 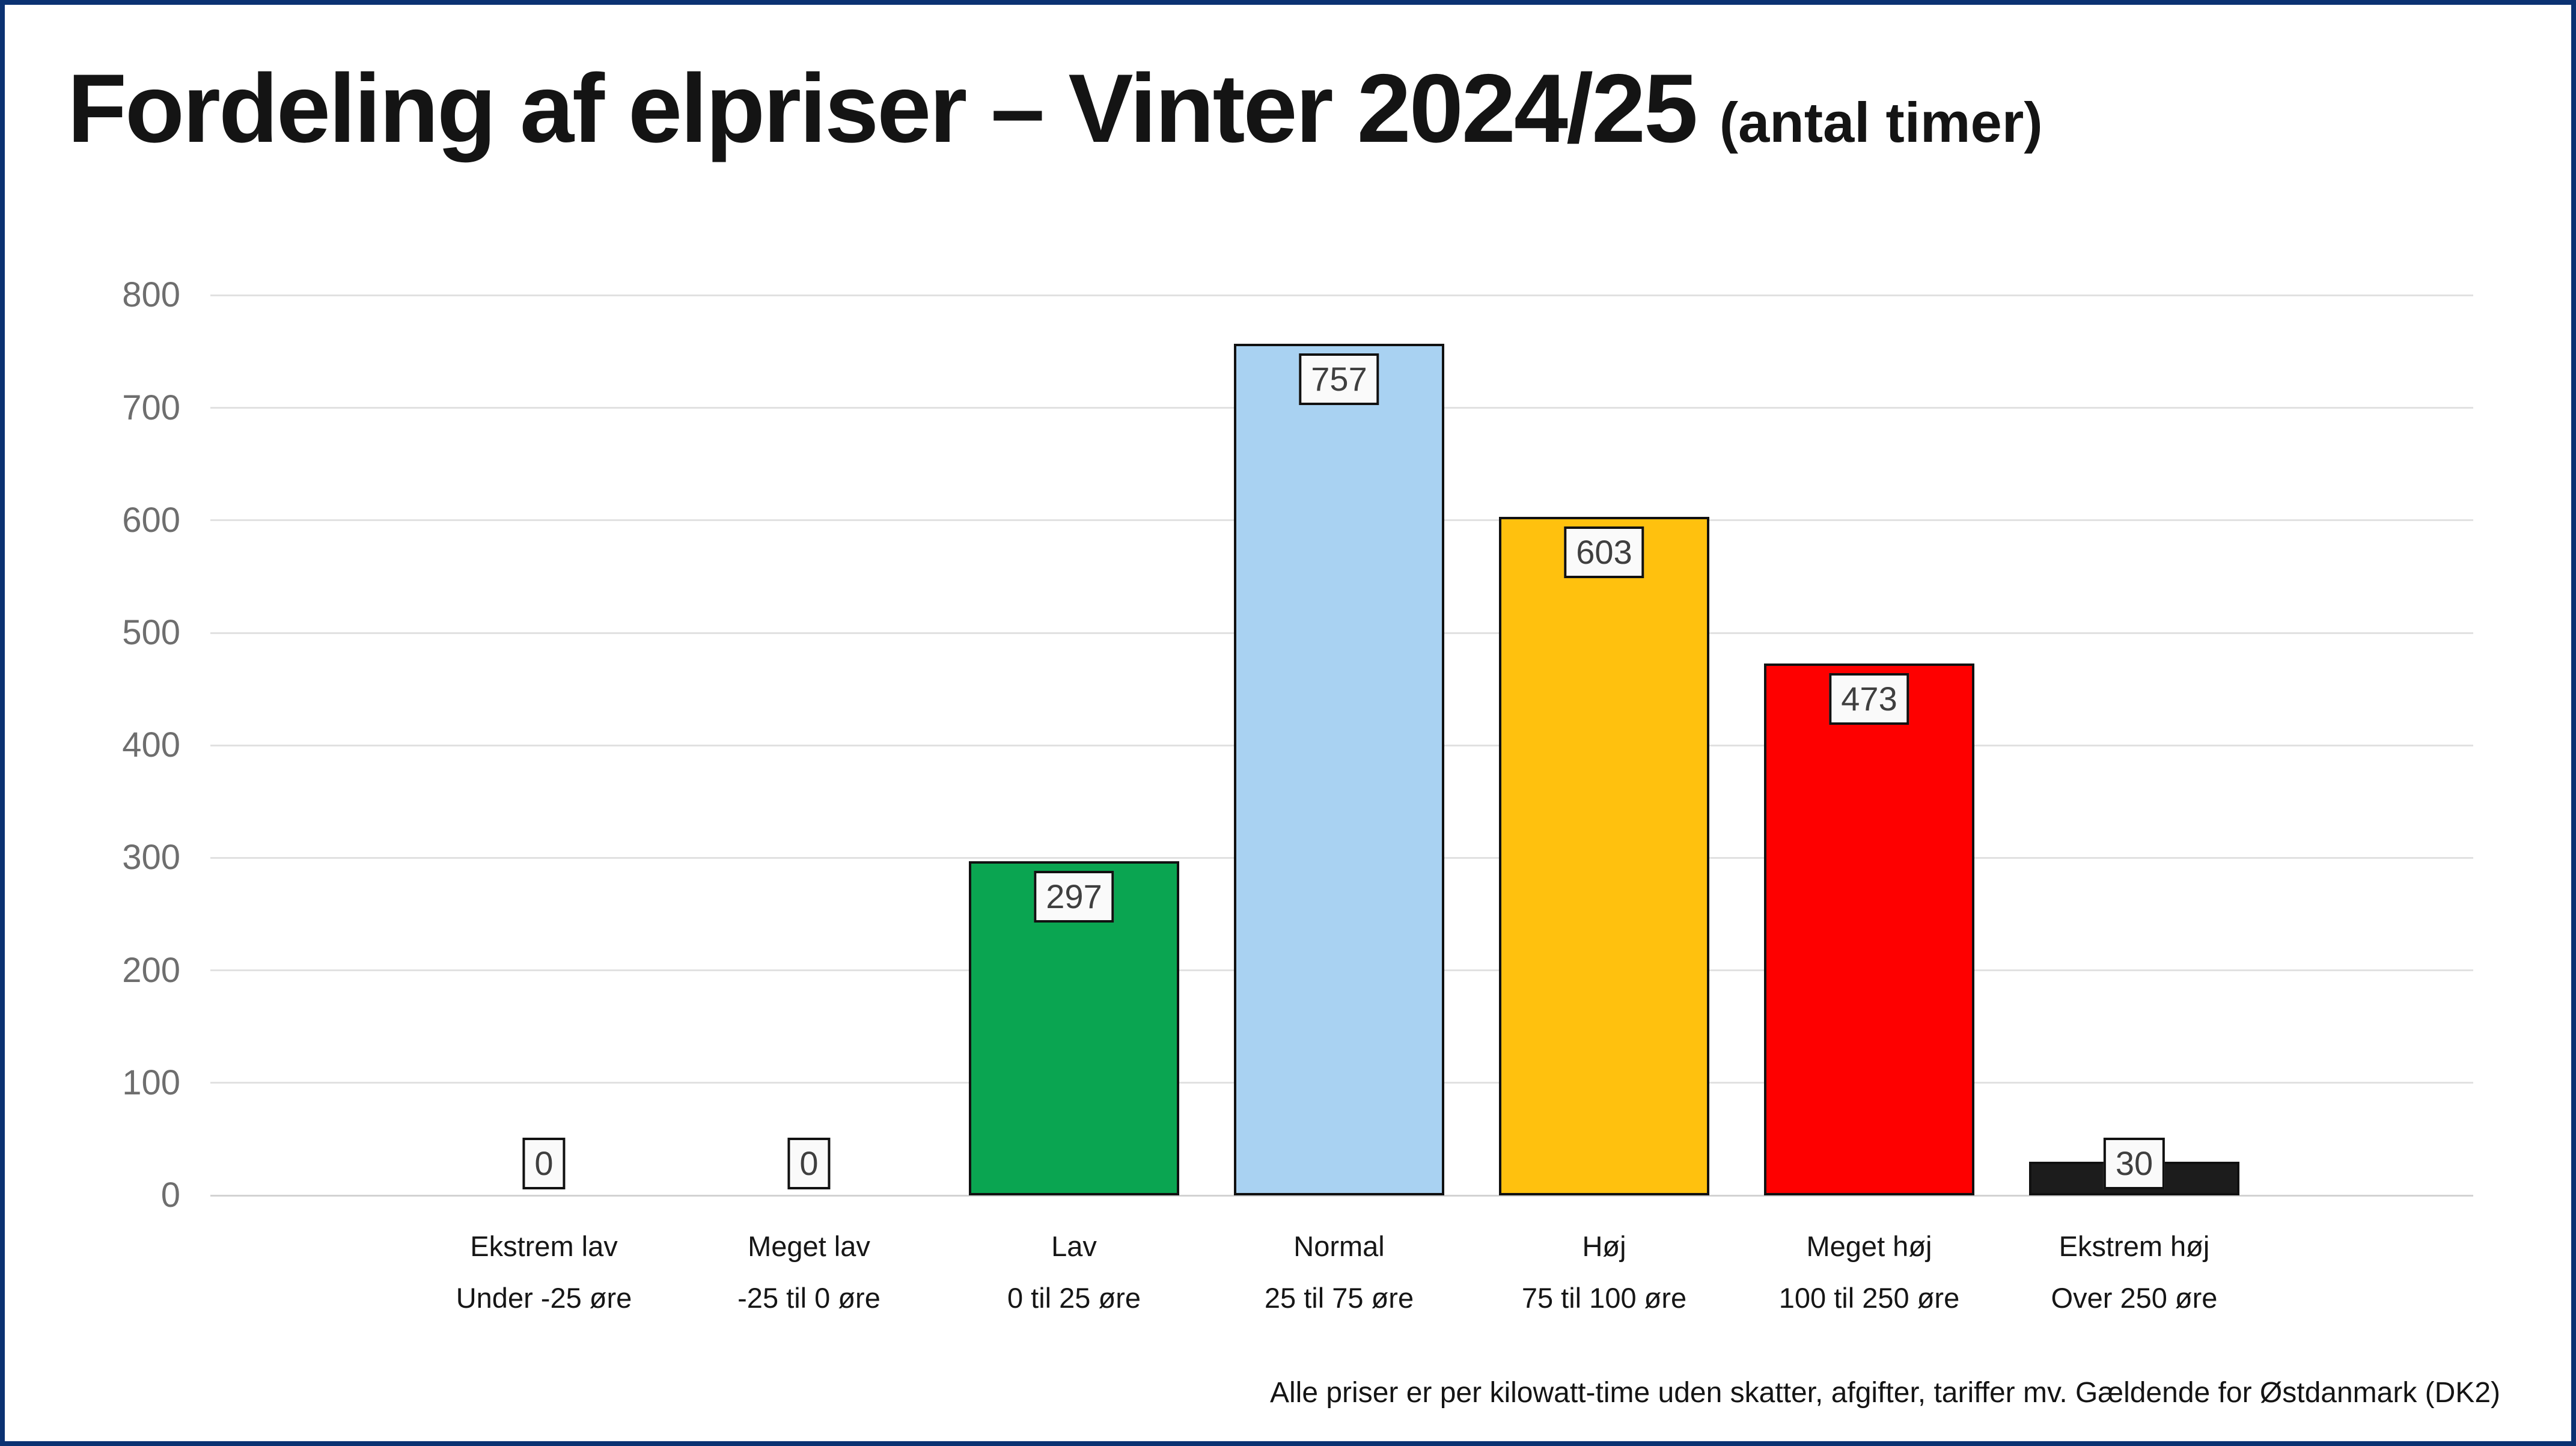 What do you see at coordinates (1881, 123) in the screenshot?
I see `chart-title-suffix: (antal timer)` at bounding box center [1881, 123].